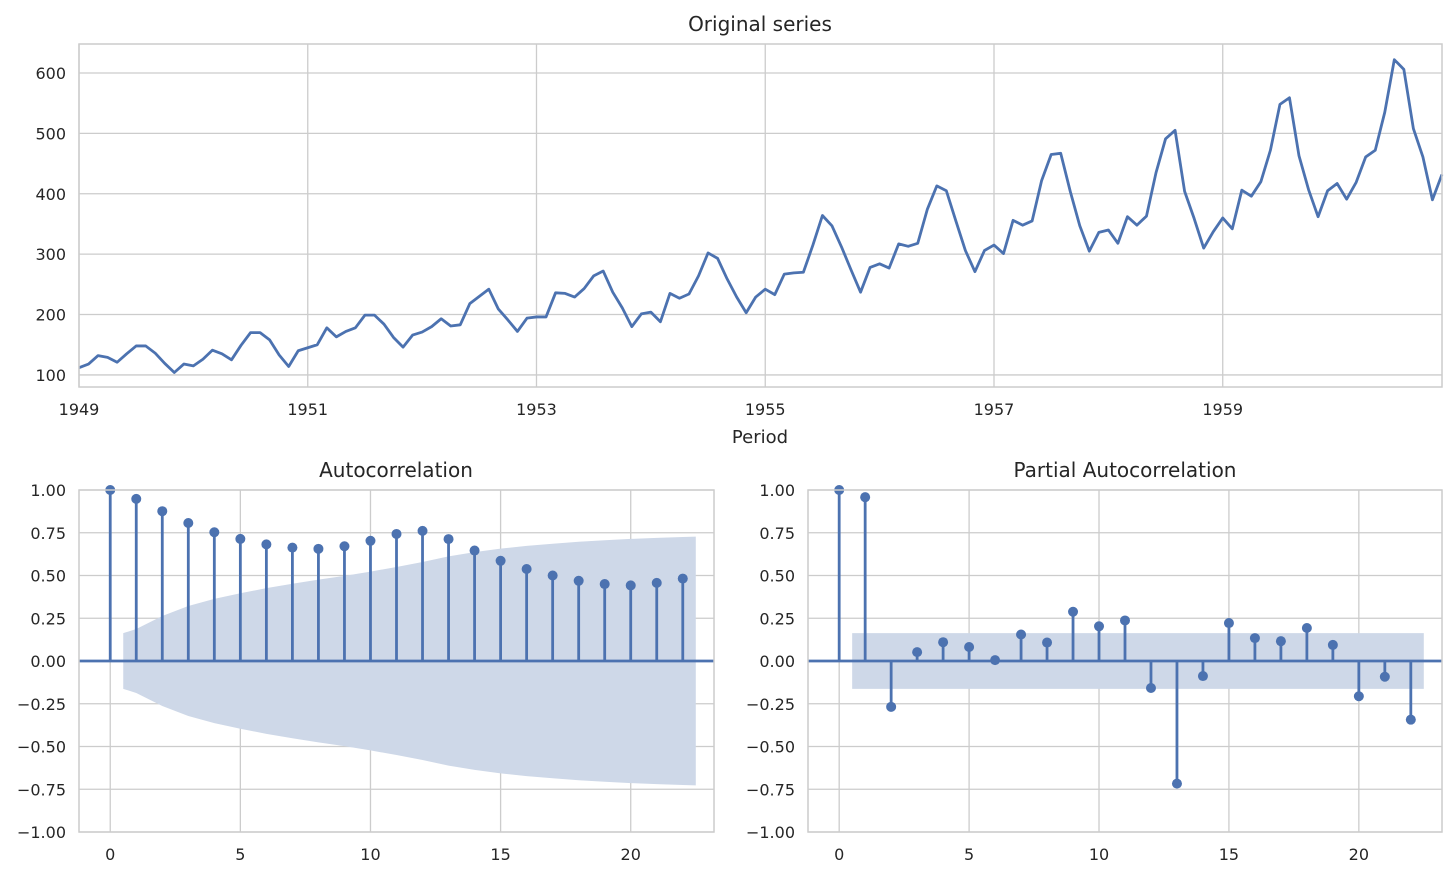 The width and height of the screenshot is (1456, 880). I want to click on y-tick-label: 600, so click(50, 73).